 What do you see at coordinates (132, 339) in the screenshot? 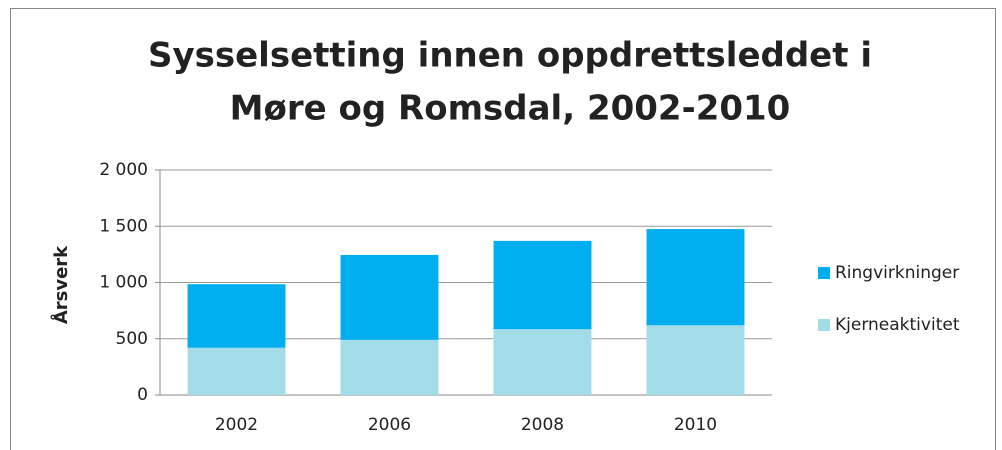
I see `y-tick-label: 500` at bounding box center [132, 339].